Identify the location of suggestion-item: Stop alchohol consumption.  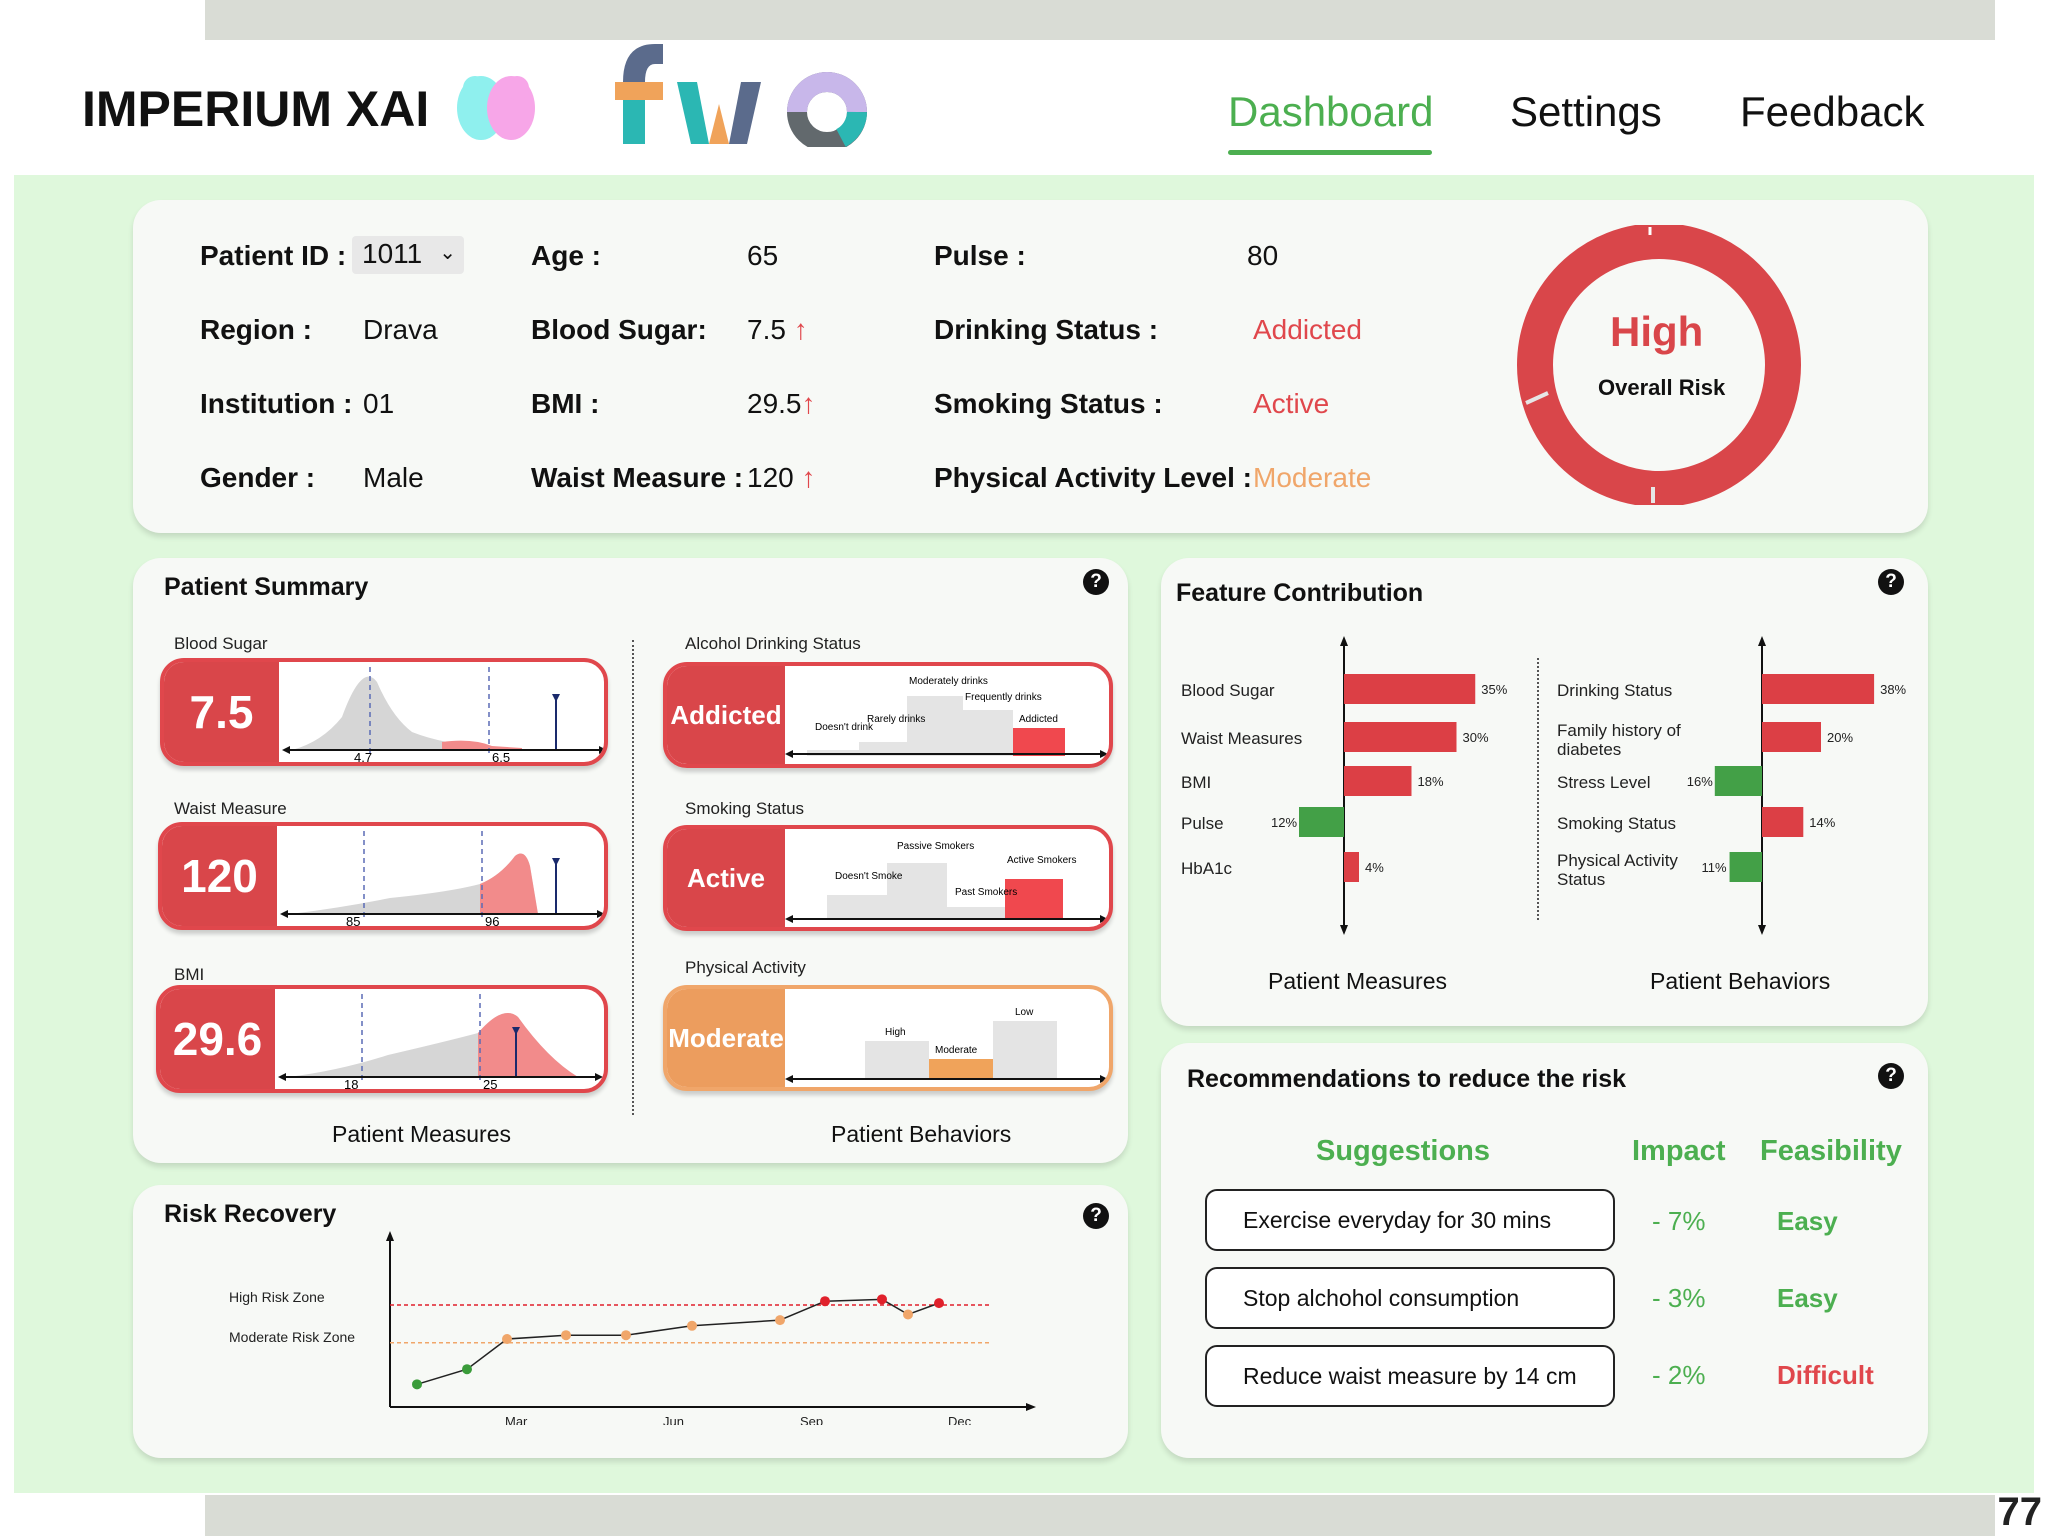
(1410, 1298).